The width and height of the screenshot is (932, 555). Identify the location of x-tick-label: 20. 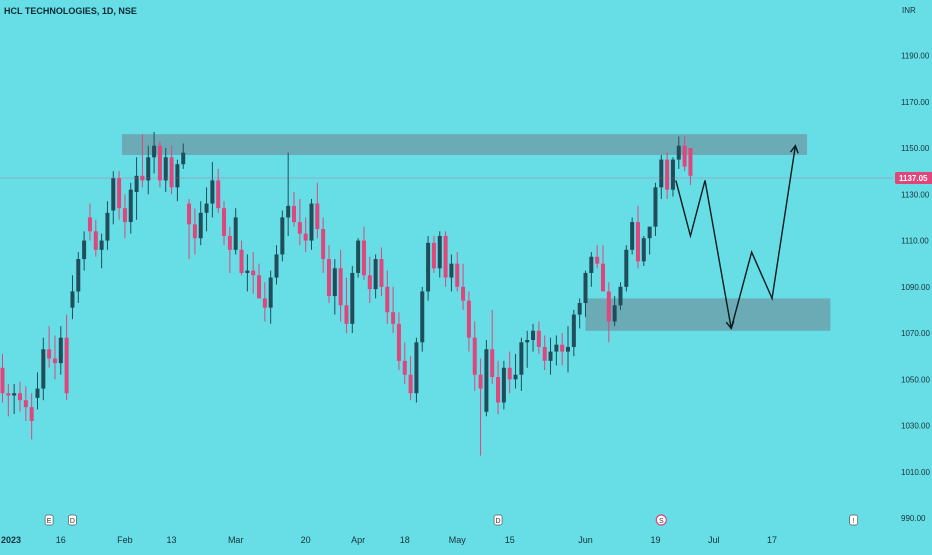
(306, 540).